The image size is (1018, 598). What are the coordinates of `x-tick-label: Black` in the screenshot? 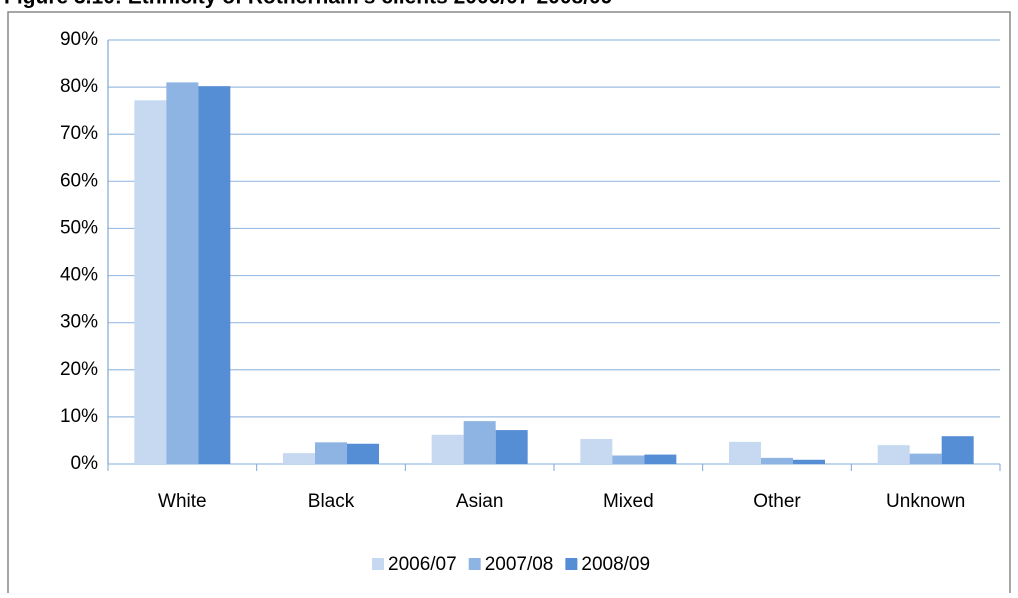 It's located at (331, 501).